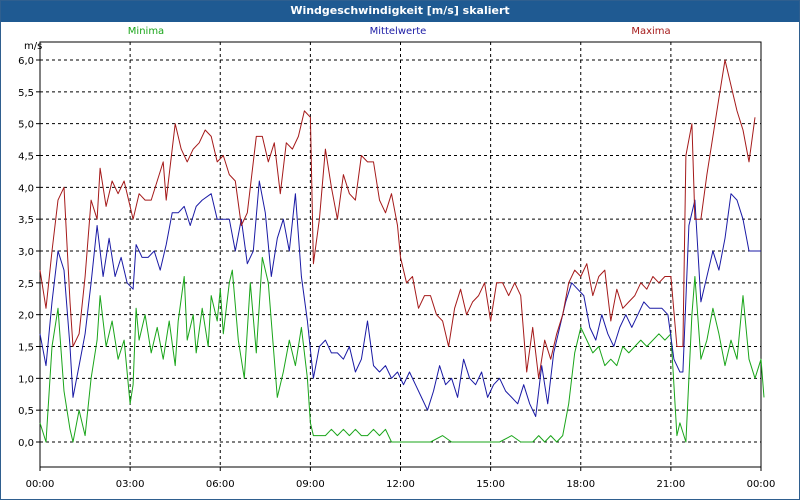 The image size is (800, 500). I want to click on y-tick-label: 5,0, so click(26, 125).